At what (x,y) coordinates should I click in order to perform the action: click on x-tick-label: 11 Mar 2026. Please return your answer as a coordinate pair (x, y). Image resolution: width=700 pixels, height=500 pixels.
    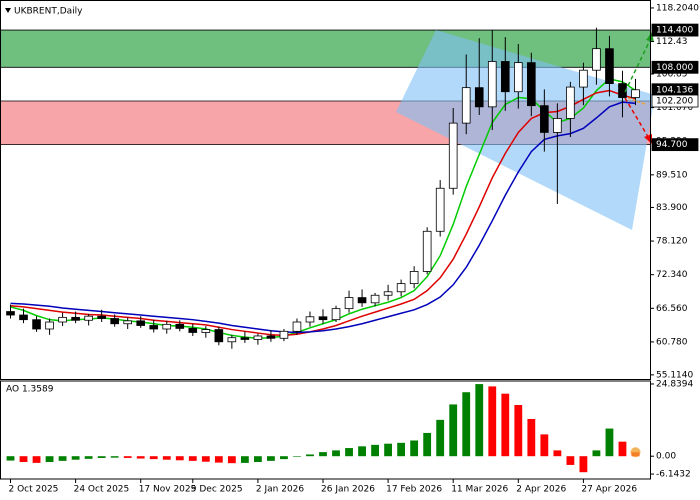
    Looking at the image, I should click on (479, 490).